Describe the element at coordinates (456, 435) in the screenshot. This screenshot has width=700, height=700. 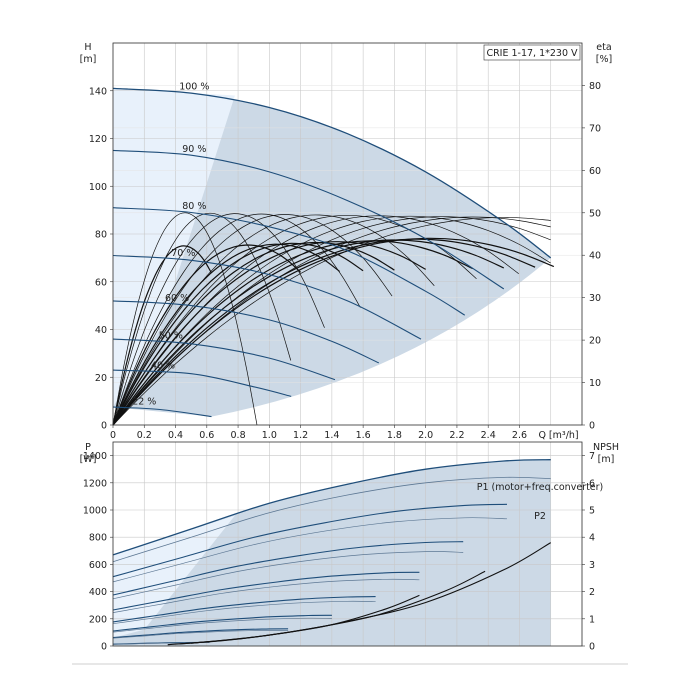
I see `x-tick-label: 2.2` at that location.